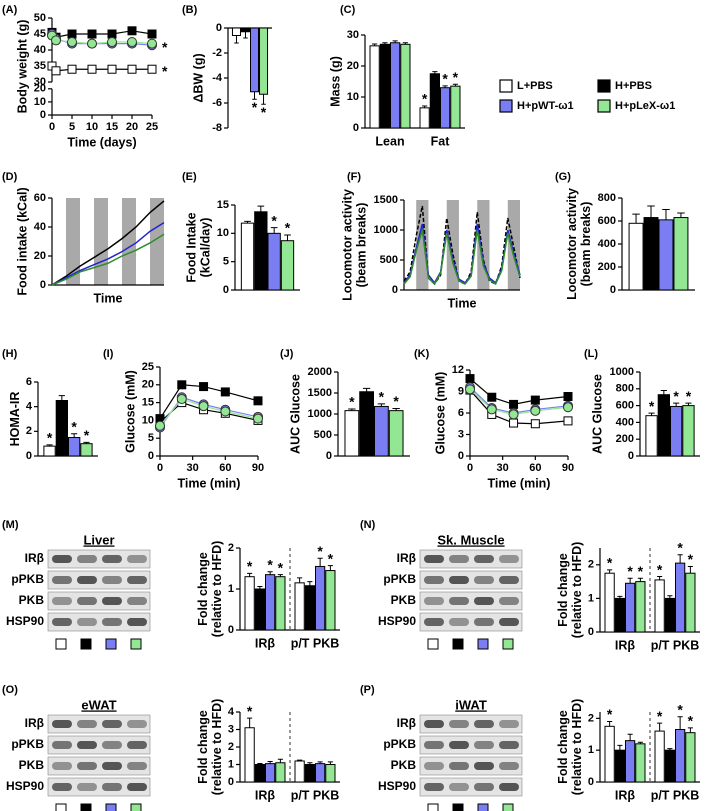 This screenshot has height=811, width=709. What do you see at coordinates (397, 786) in the screenshot?
I see `blot-row-label: HSP90` at bounding box center [397, 786].